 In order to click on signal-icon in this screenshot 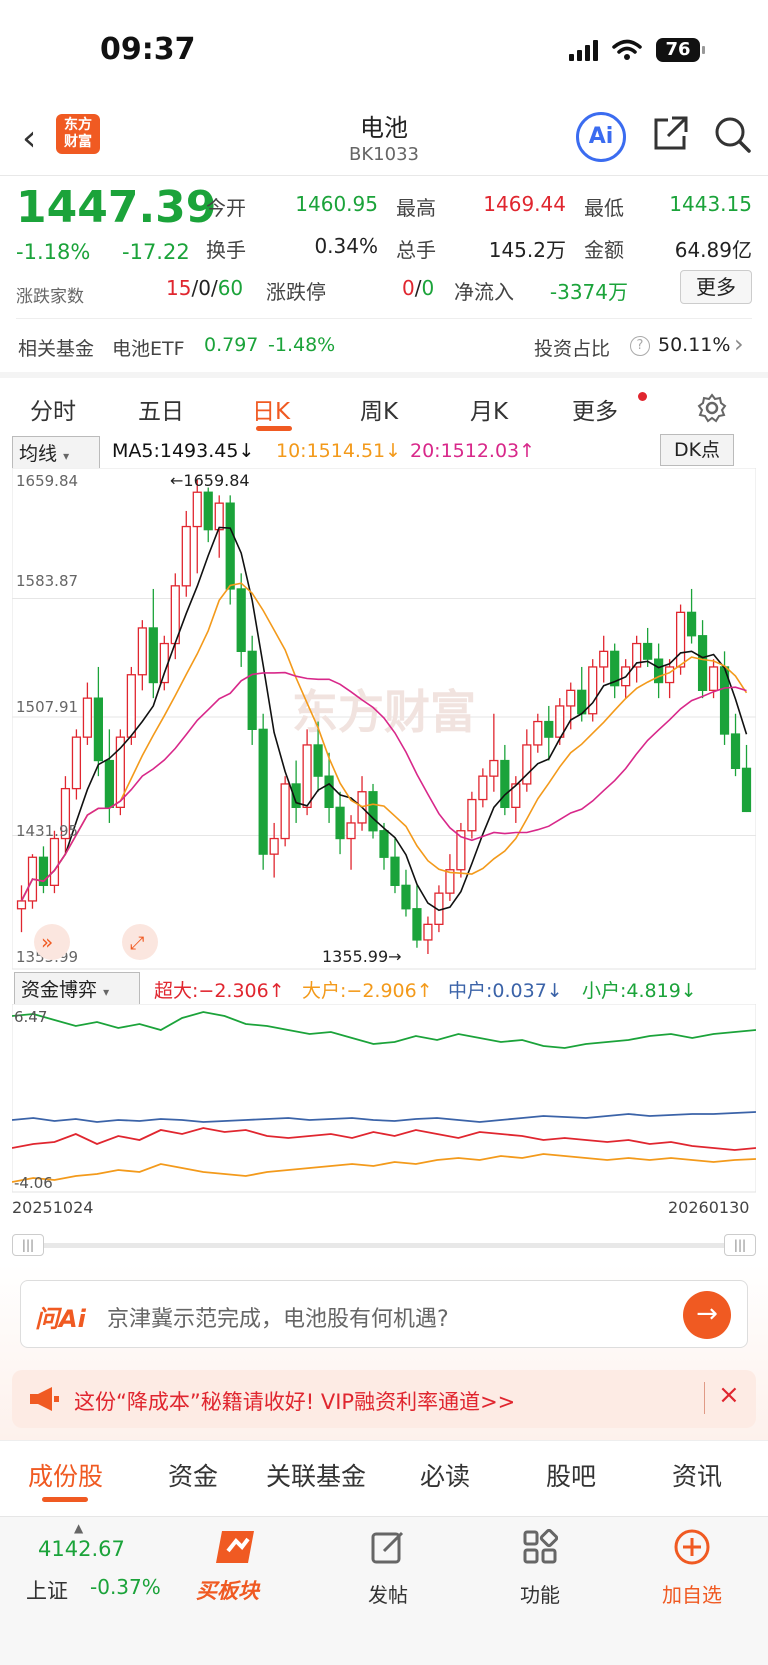, I will do `click(583, 50)`.